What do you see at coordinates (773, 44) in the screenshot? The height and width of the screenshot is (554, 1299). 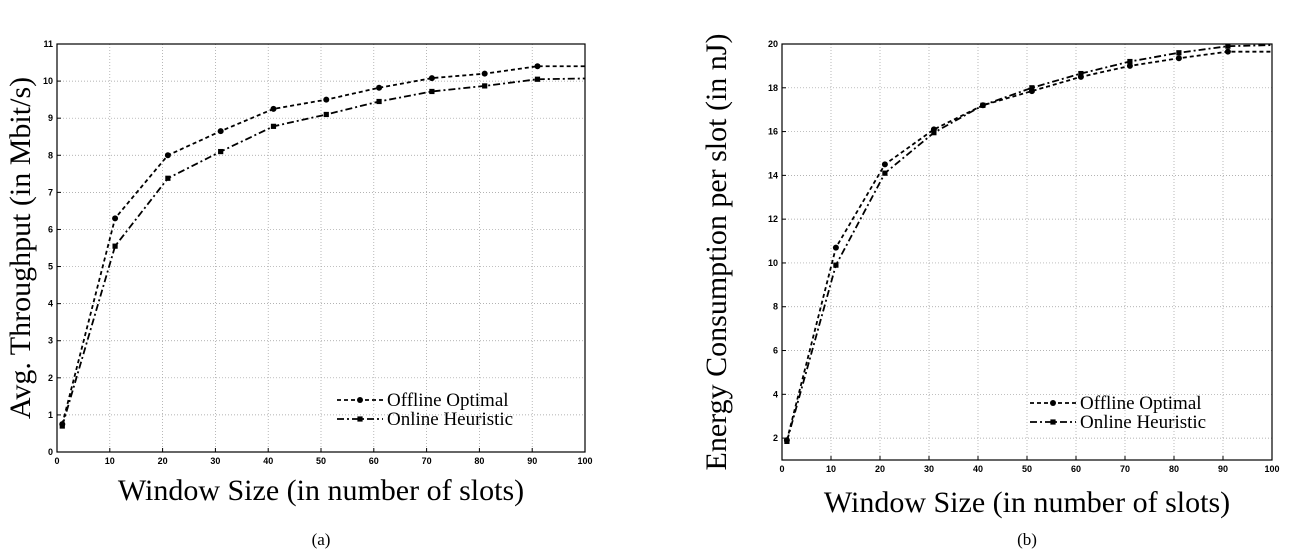 I see `y-tick-label: 20` at bounding box center [773, 44].